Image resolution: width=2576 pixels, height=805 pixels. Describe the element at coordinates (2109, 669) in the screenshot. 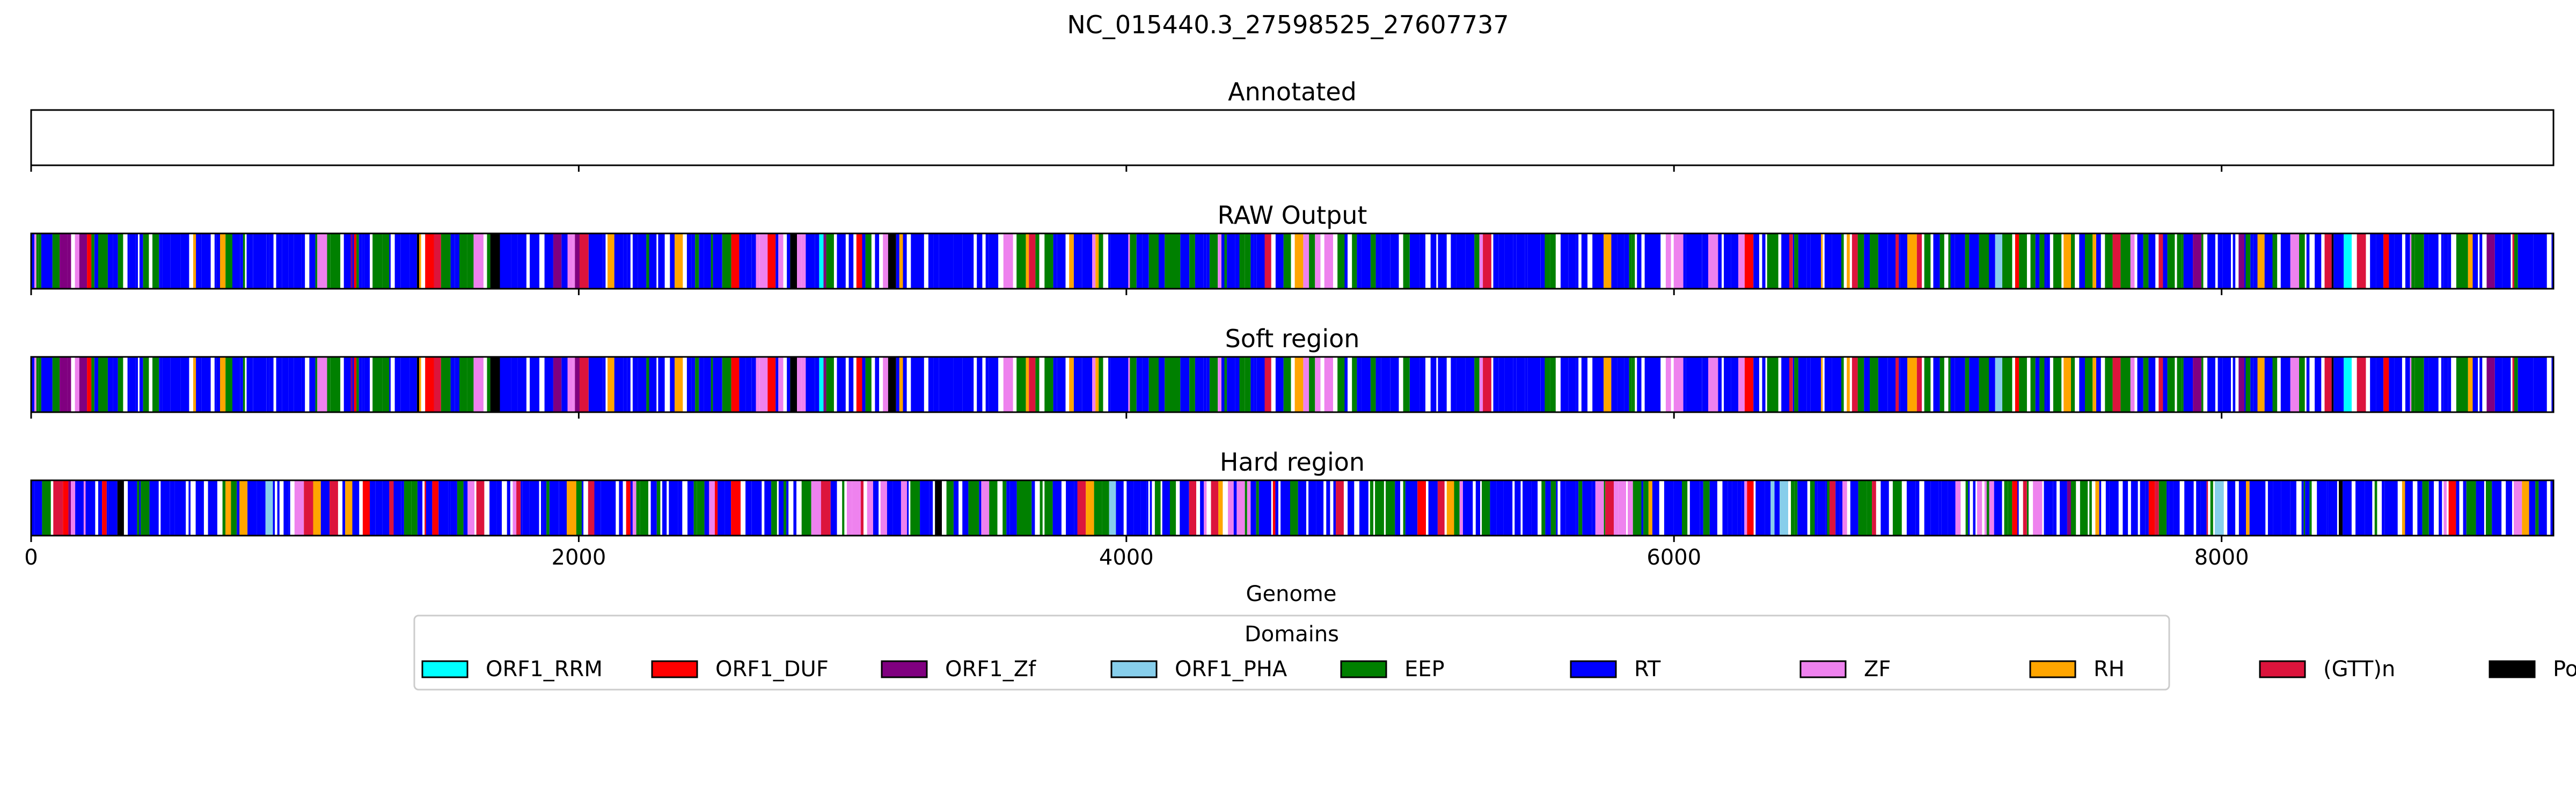

I see `legend-label: RH` at that location.